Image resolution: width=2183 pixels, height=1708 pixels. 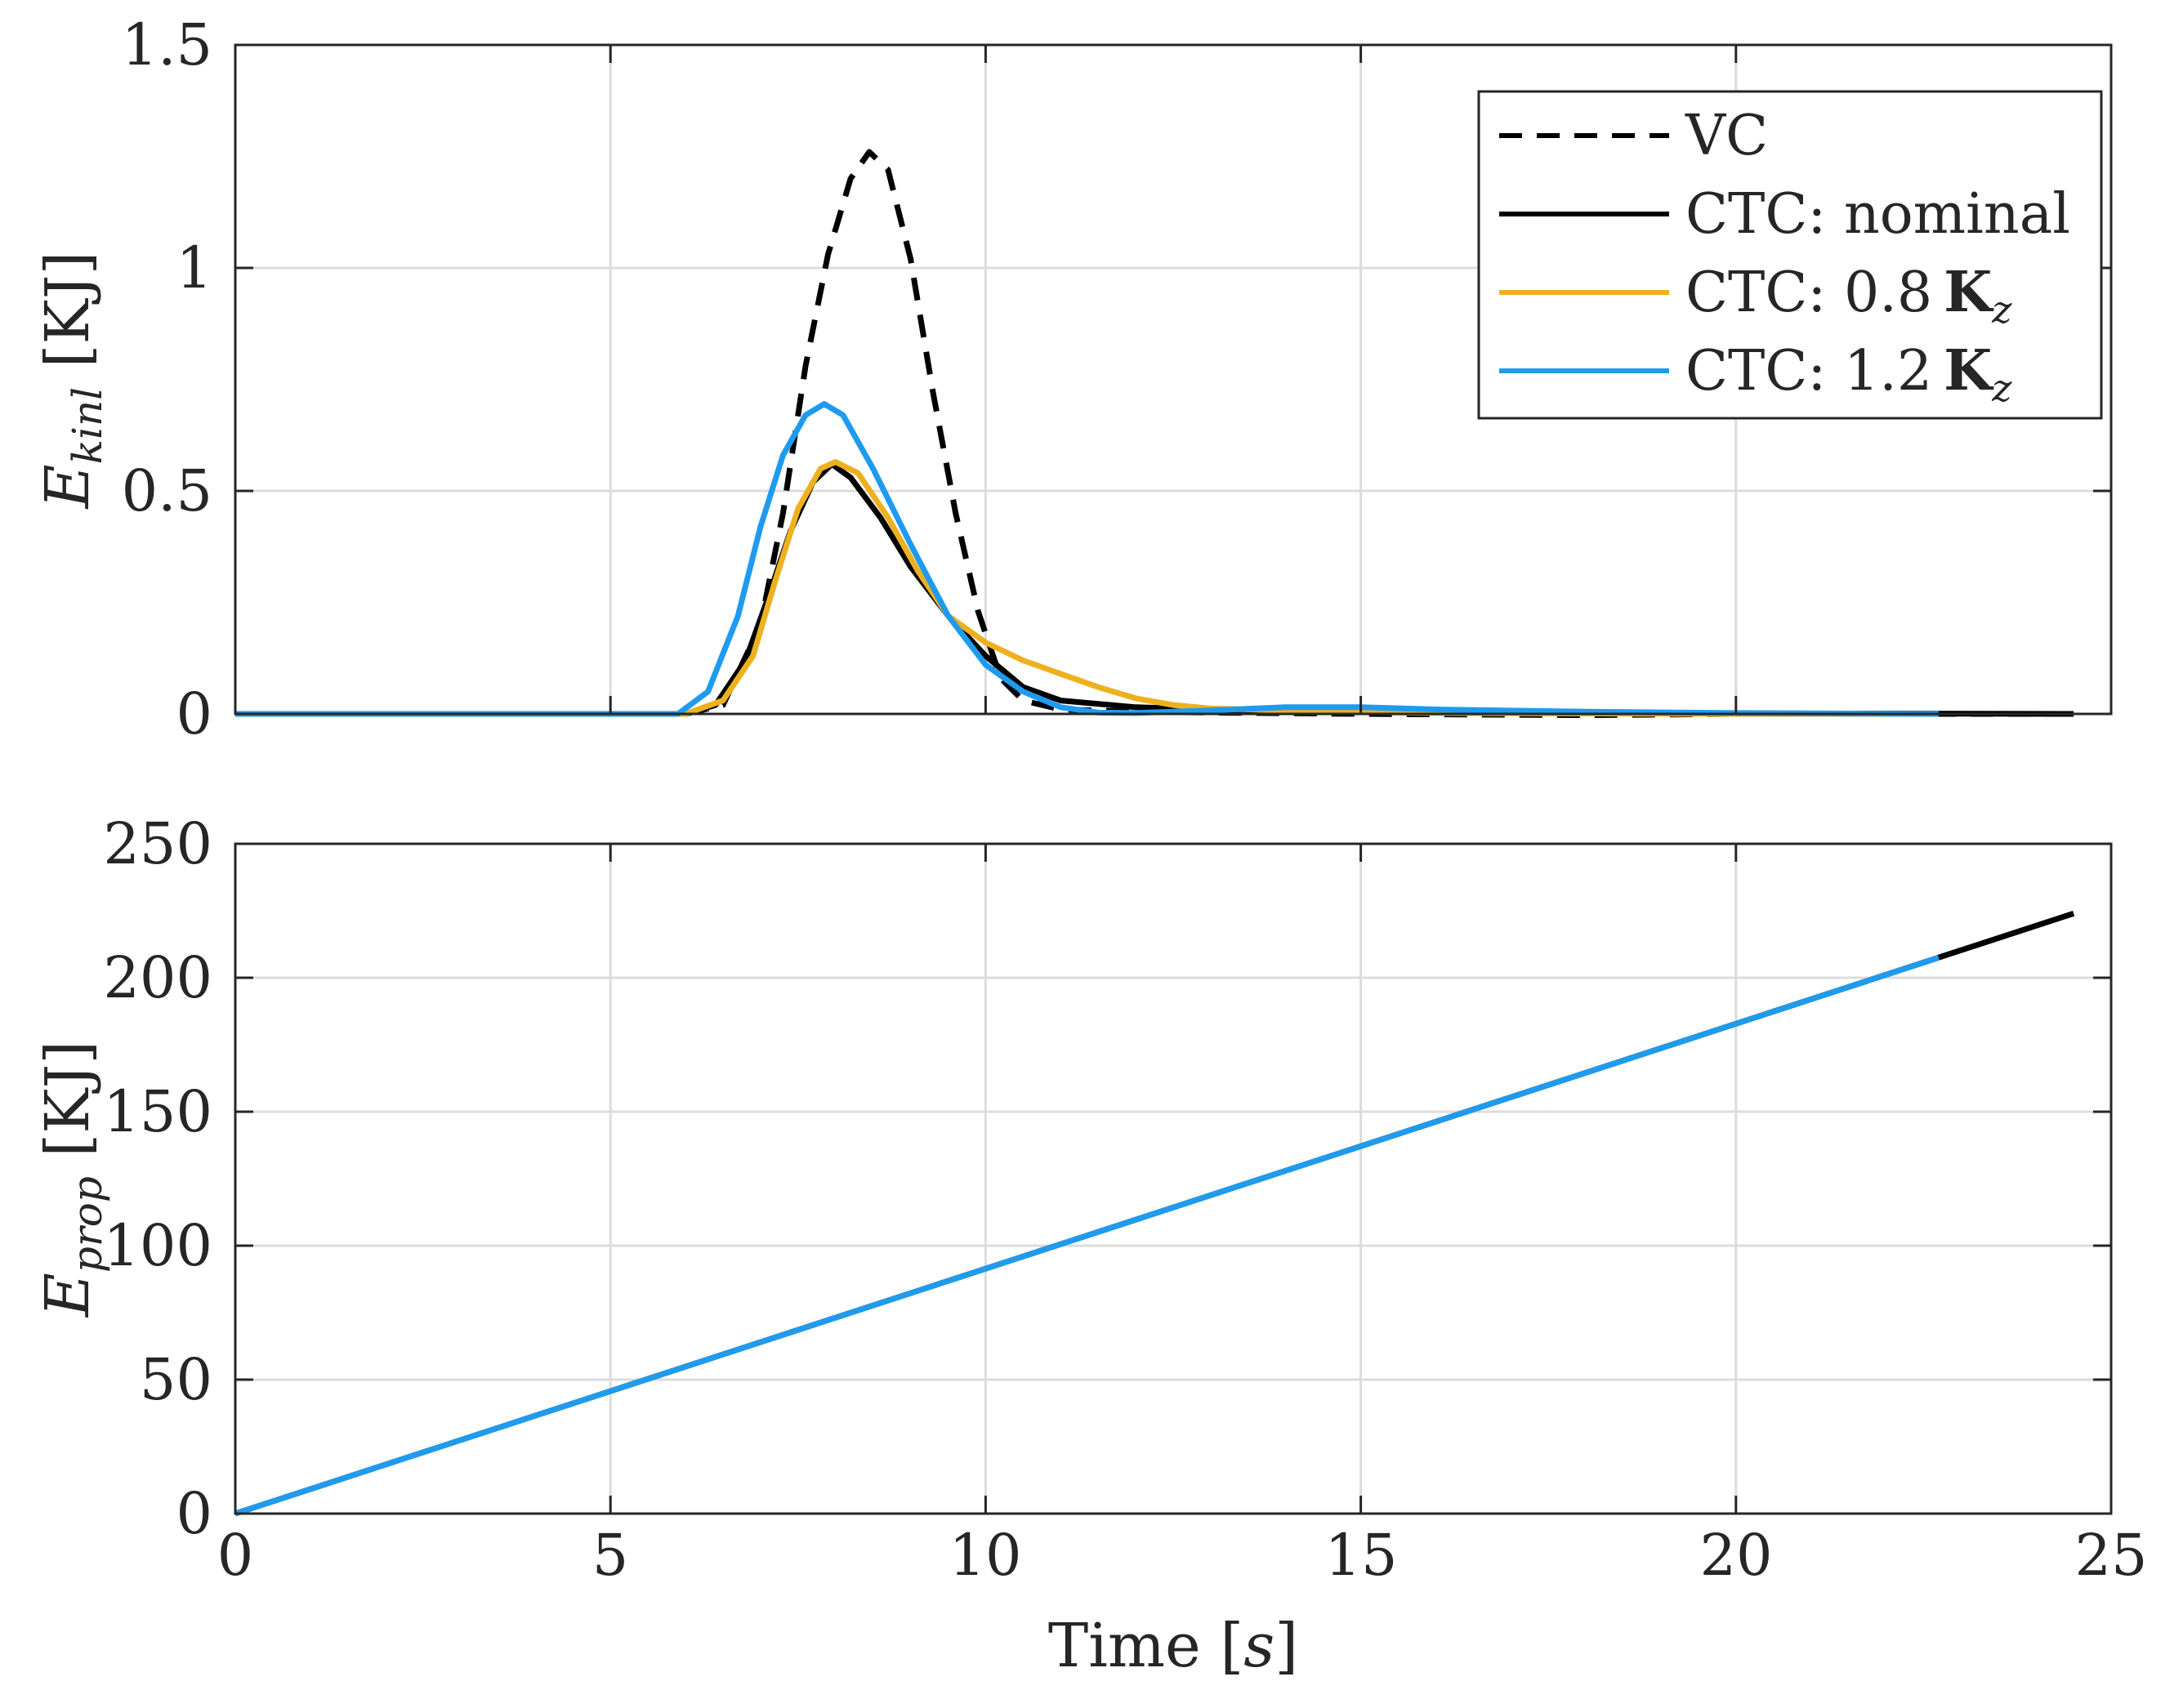 What do you see at coordinates (68, 1295) in the screenshot?
I see `bottom-ylabel-symbol: E` at bounding box center [68, 1295].